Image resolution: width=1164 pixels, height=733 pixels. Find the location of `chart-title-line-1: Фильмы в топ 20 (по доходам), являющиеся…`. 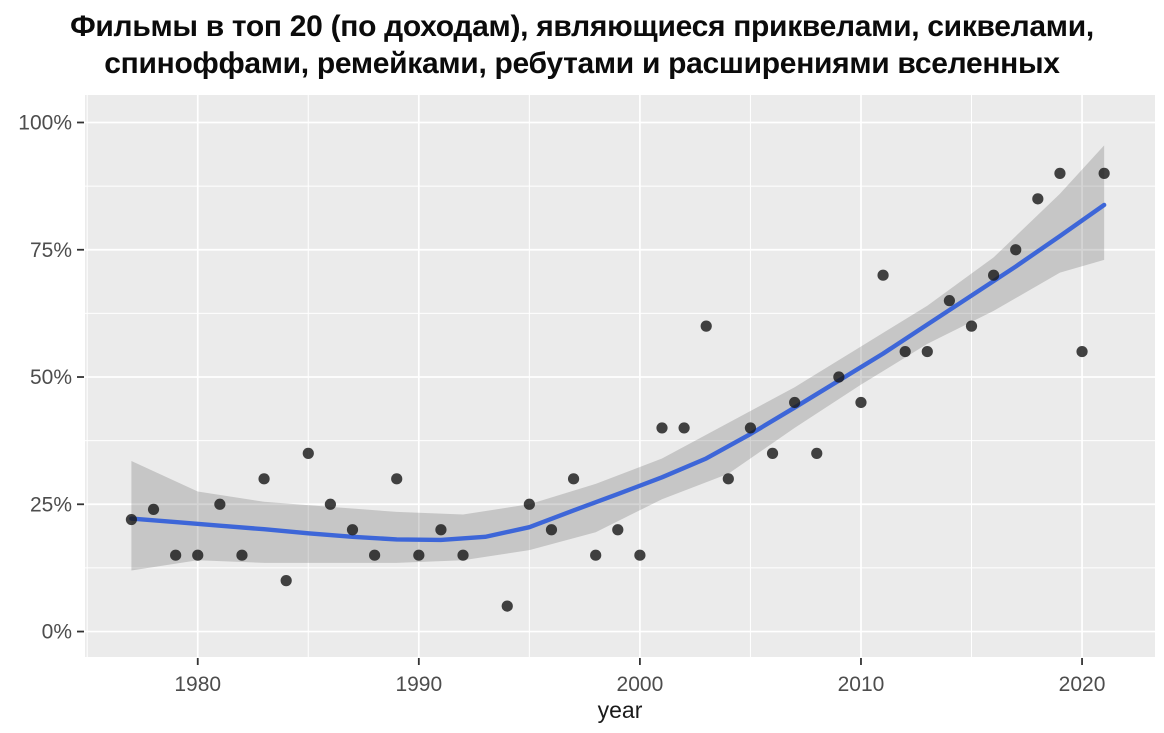

chart-title-line-1: Фильмы в топ 20 (по доходам), являющиеся… is located at coordinates (582, 26).